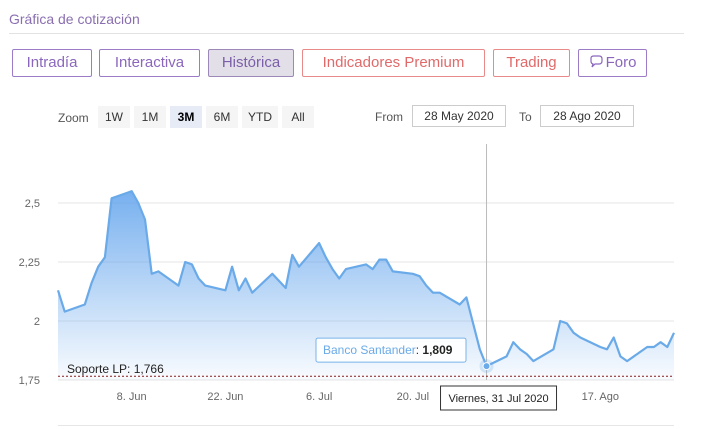 Image resolution: width=702 pixels, height=429 pixels. Describe the element at coordinates (115, 369) in the screenshot. I see `support-label: Soporte LP: 1,766` at that location.